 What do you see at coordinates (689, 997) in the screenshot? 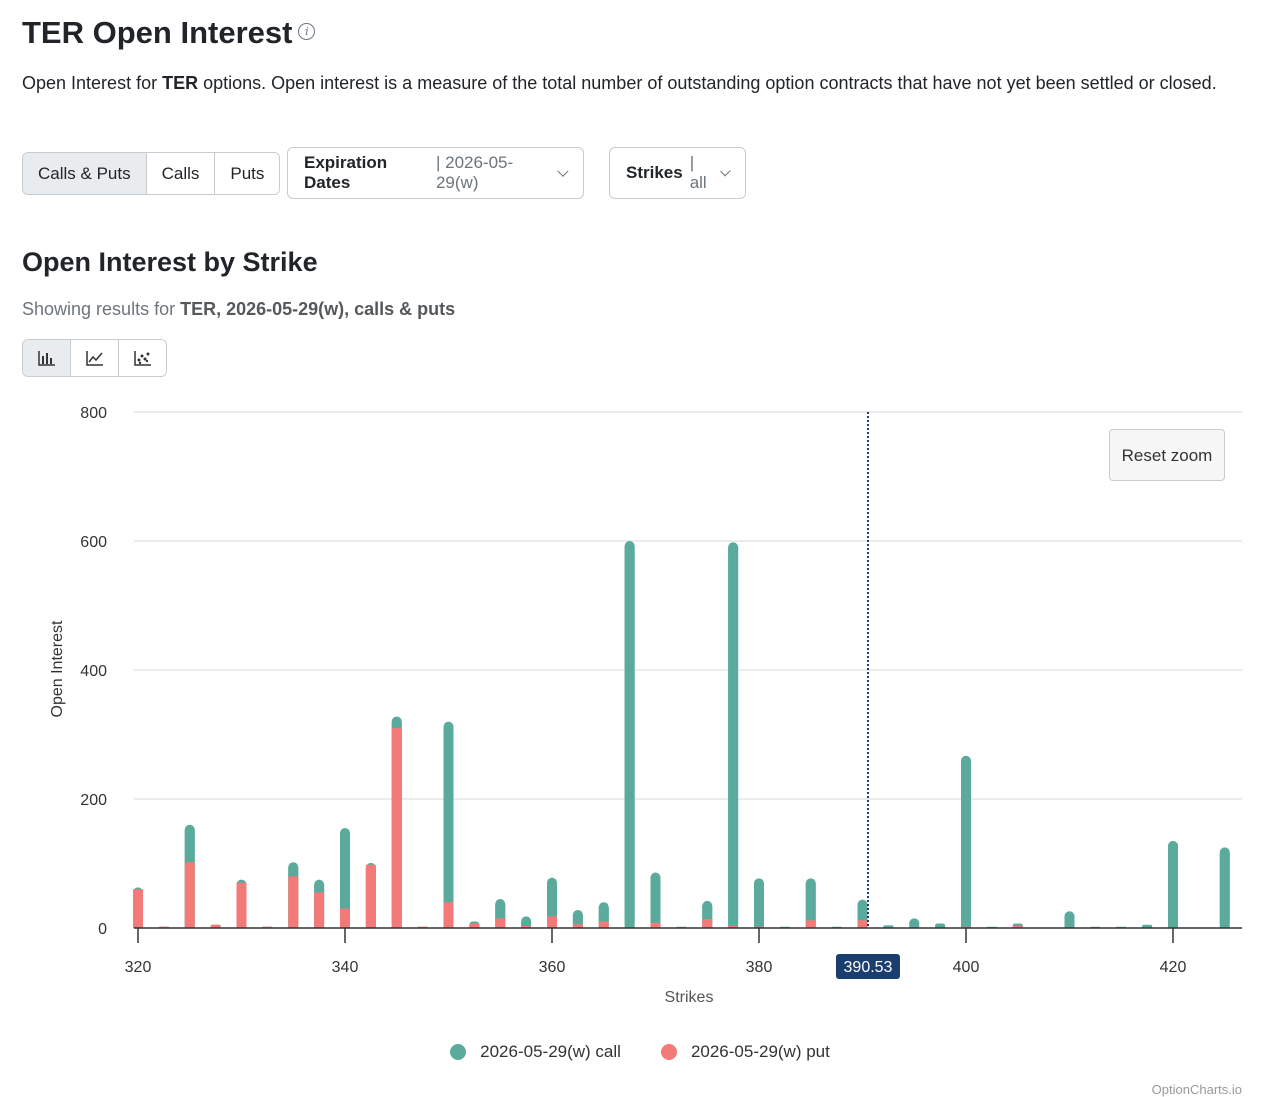
I see `x-axis-title: Strikes` at bounding box center [689, 997].